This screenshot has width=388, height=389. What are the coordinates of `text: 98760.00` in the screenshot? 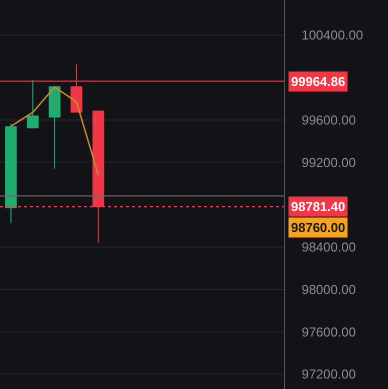 It's located at (318, 227).